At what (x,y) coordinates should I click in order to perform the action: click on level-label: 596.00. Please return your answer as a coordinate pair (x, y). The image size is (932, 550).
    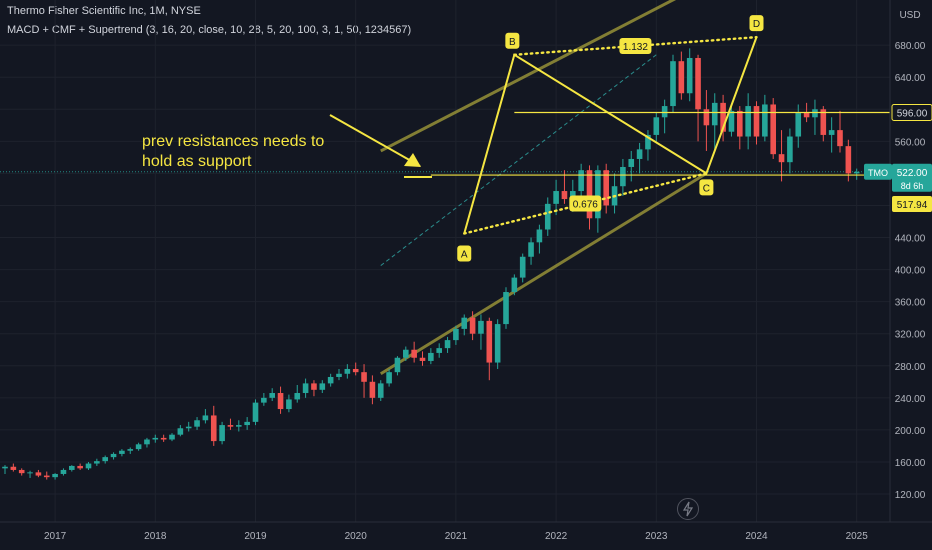
    Looking at the image, I should click on (912, 113).